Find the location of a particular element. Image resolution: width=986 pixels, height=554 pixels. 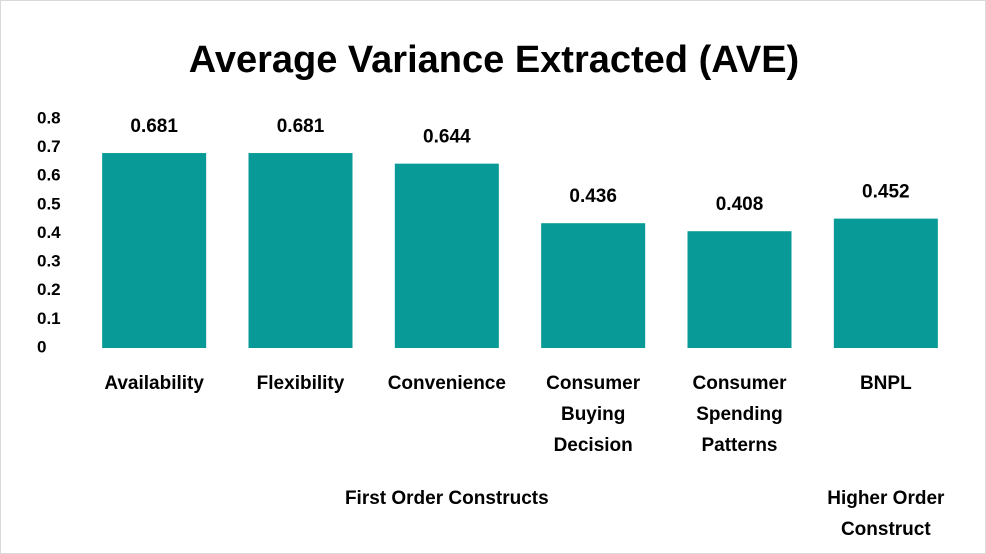

chart-title: Average Variance Extracted (AVE) is located at coordinates (494, 60).